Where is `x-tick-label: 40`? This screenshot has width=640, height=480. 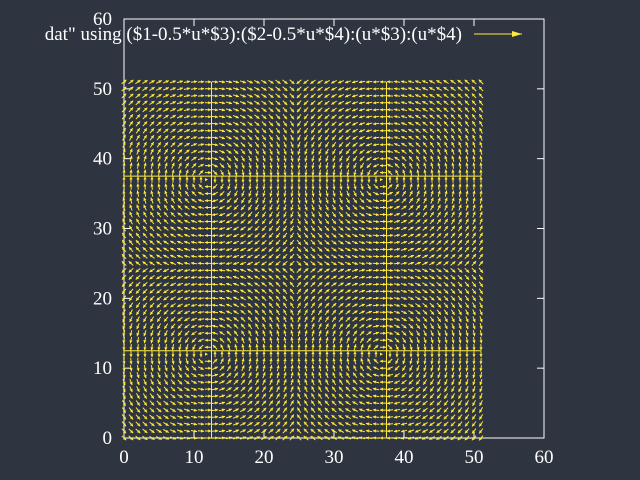 x-tick-label: 40 is located at coordinates (404, 457).